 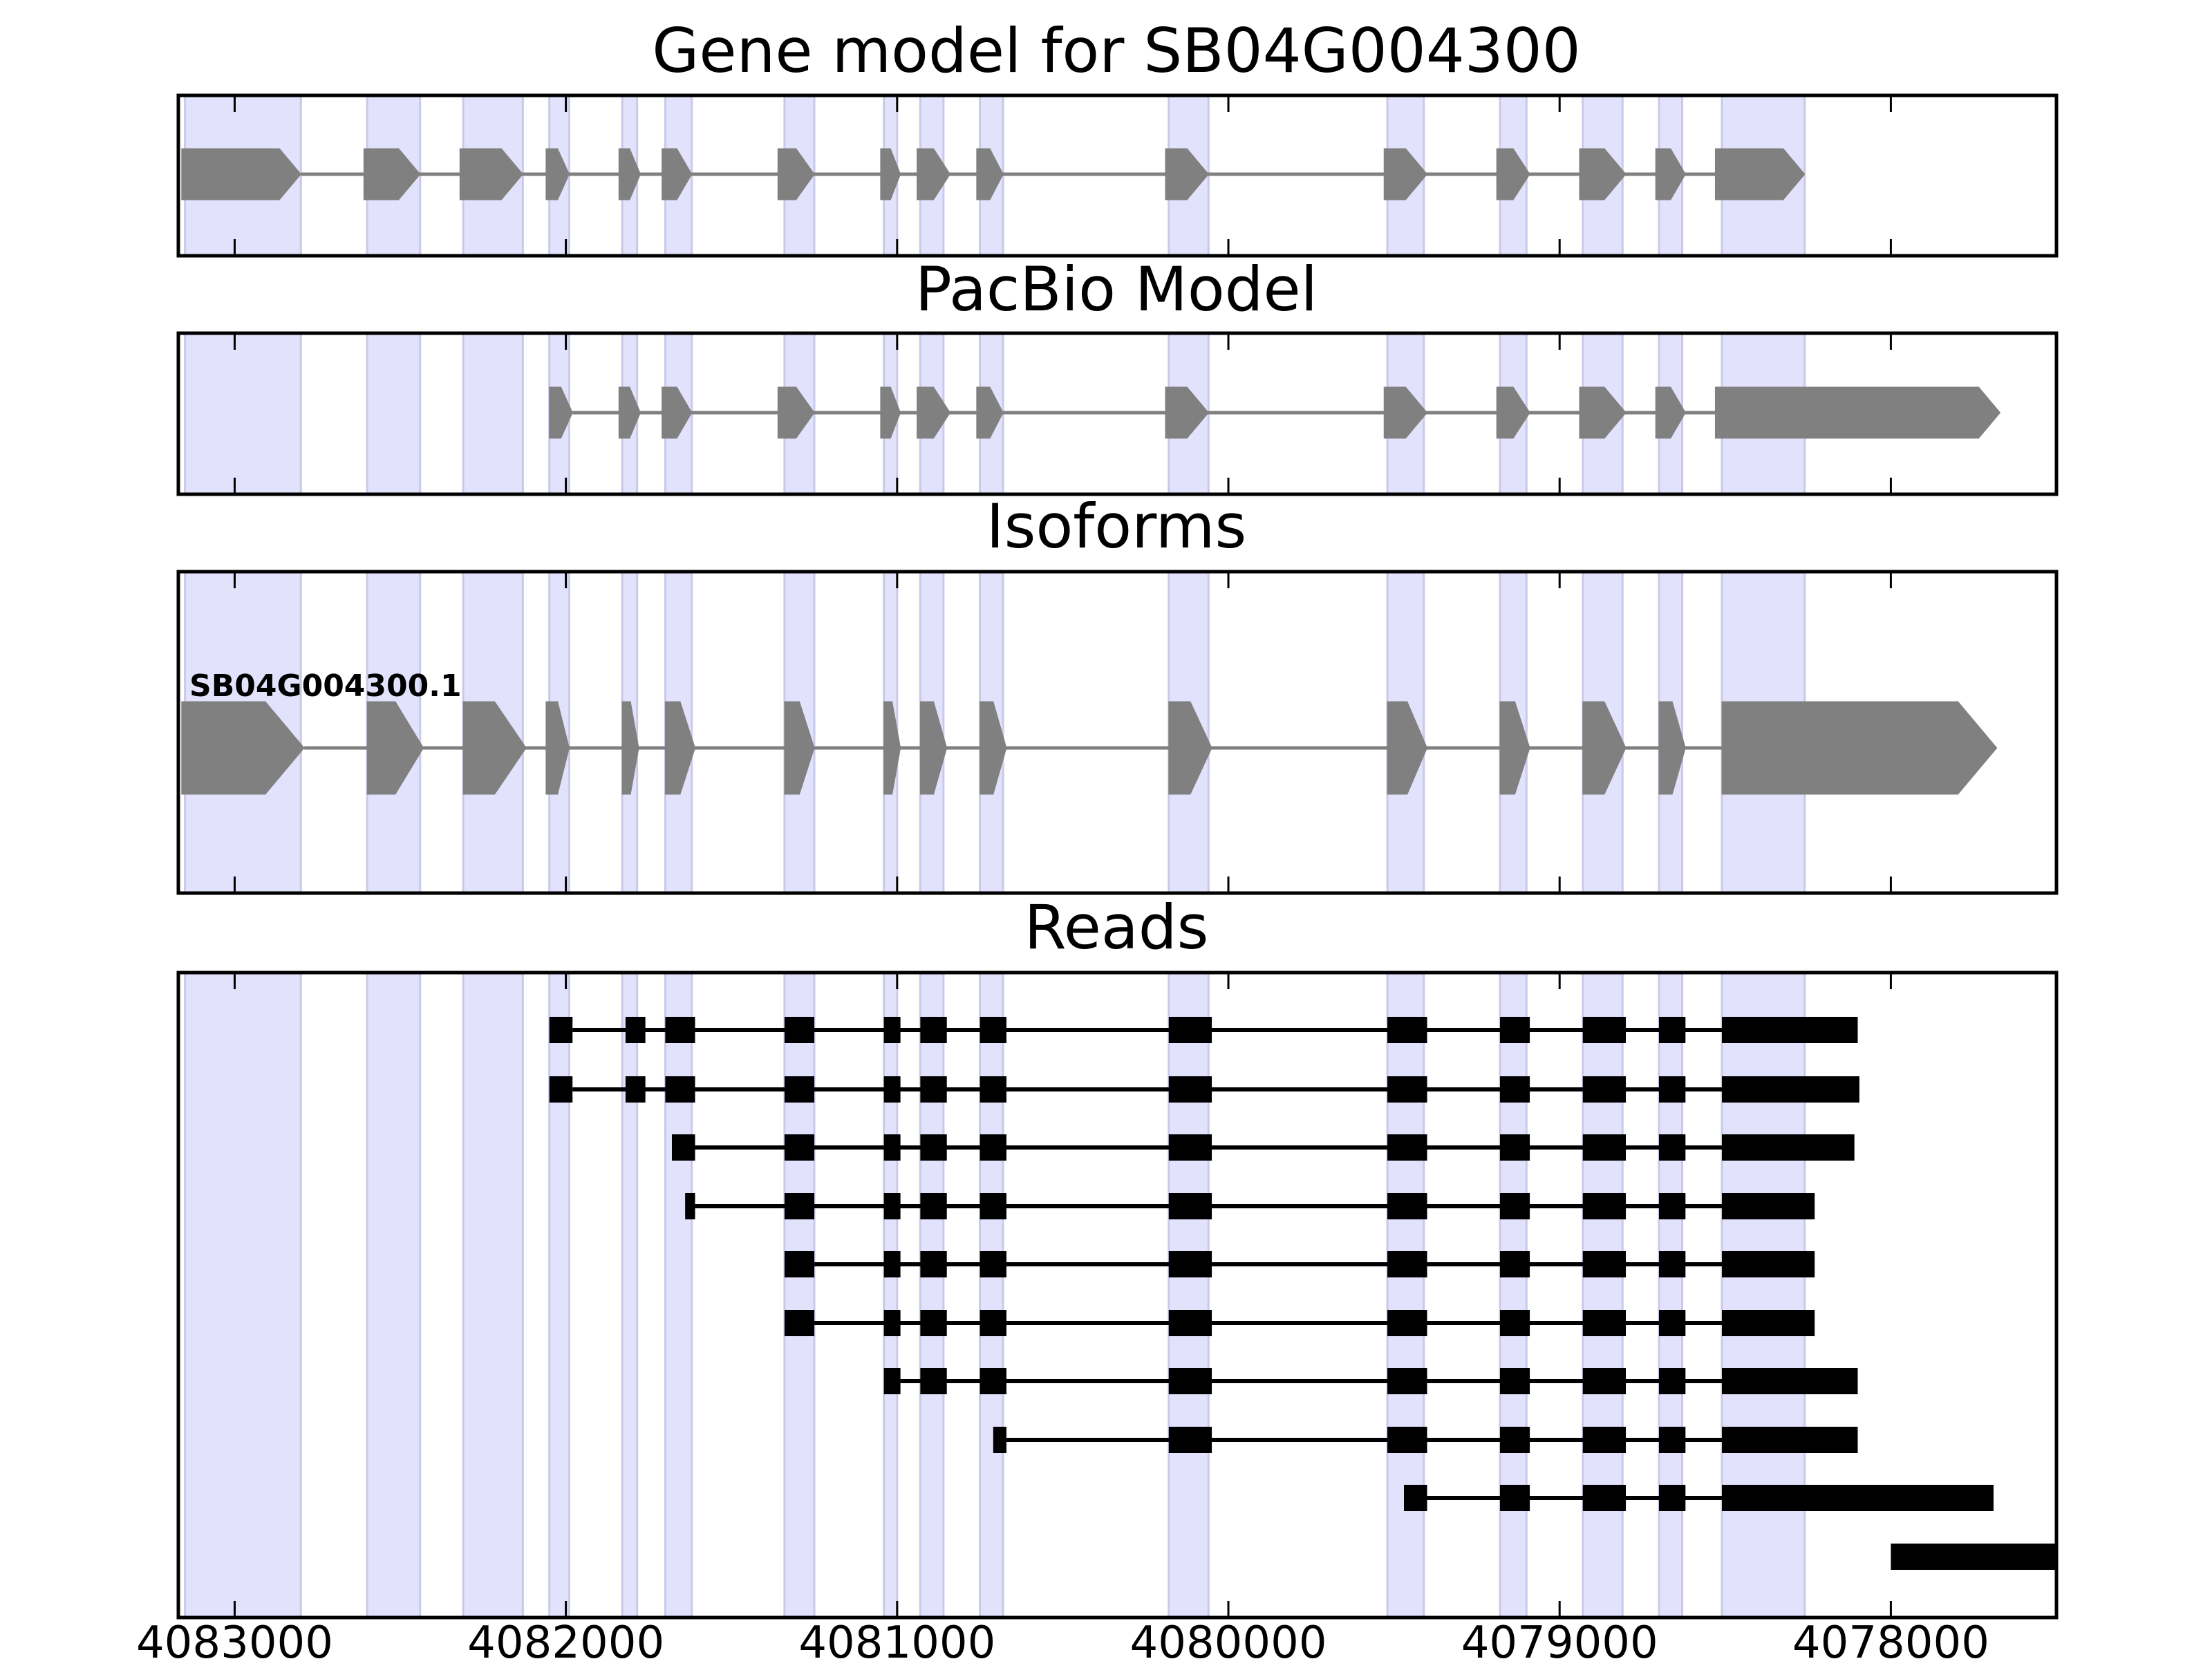 I want to click on gene-track, so click(x=993, y=174).